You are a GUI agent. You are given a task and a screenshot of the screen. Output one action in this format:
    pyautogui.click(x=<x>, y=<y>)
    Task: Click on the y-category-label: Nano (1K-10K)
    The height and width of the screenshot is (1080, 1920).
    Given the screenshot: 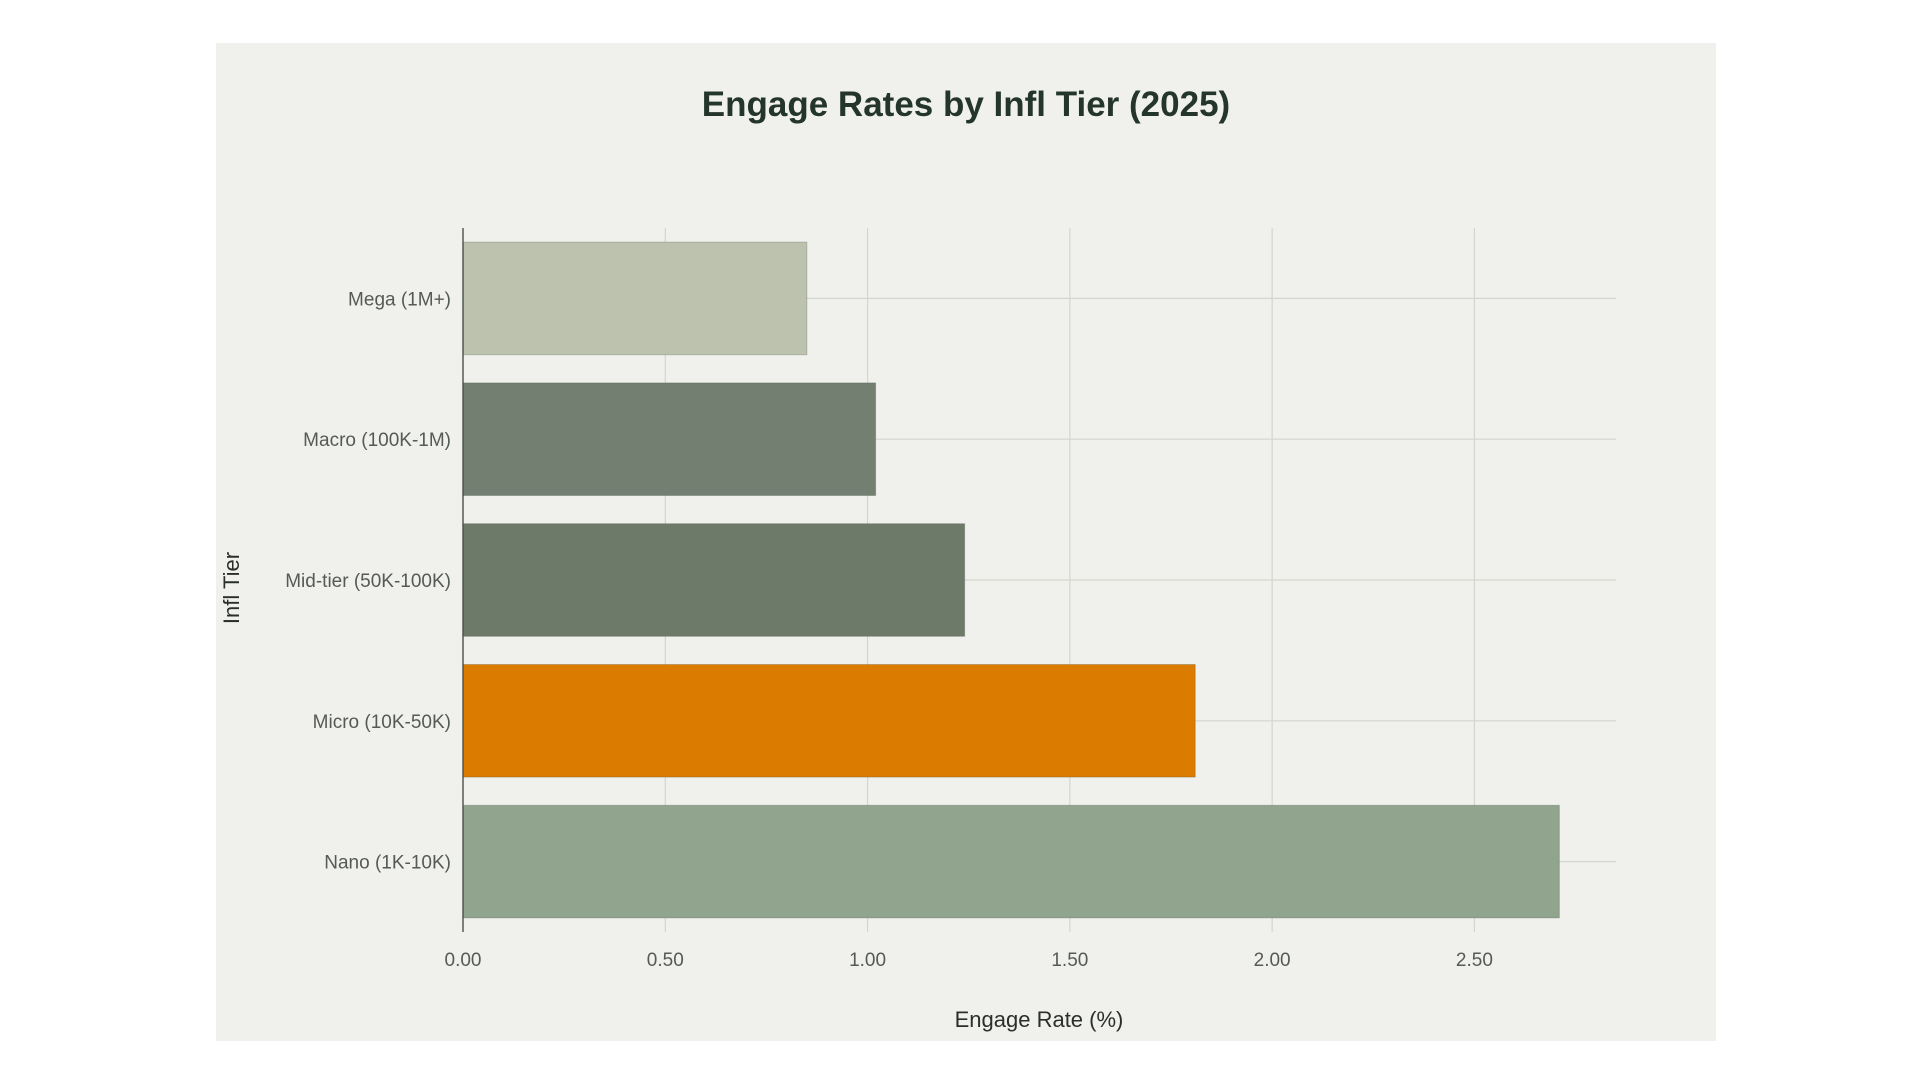 What is the action you would take?
    pyautogui.click(x=387, y=863)
    